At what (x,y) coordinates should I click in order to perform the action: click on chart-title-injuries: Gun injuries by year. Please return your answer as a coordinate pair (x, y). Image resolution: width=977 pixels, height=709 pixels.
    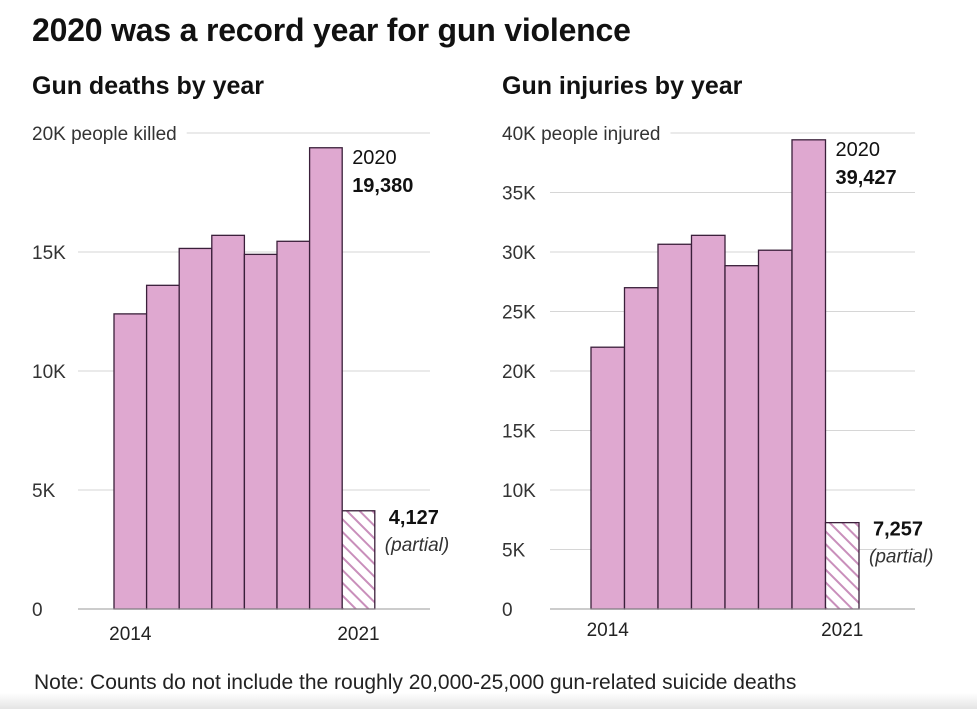
    Looking at the image, I should click on (622, 86).